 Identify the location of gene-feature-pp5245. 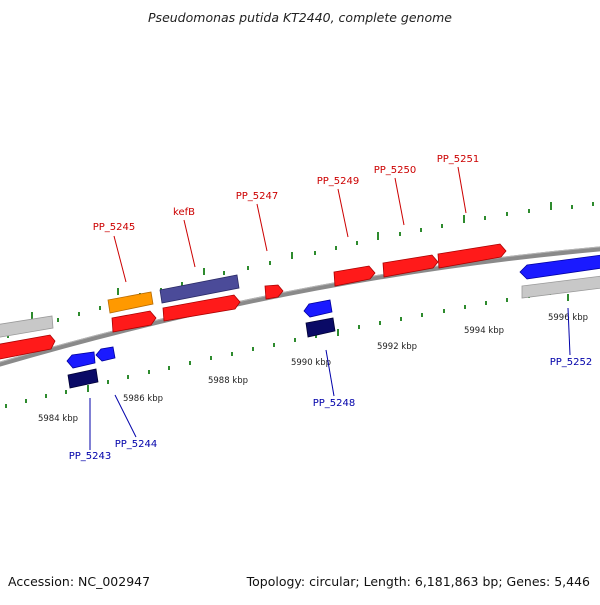
(134, 321).